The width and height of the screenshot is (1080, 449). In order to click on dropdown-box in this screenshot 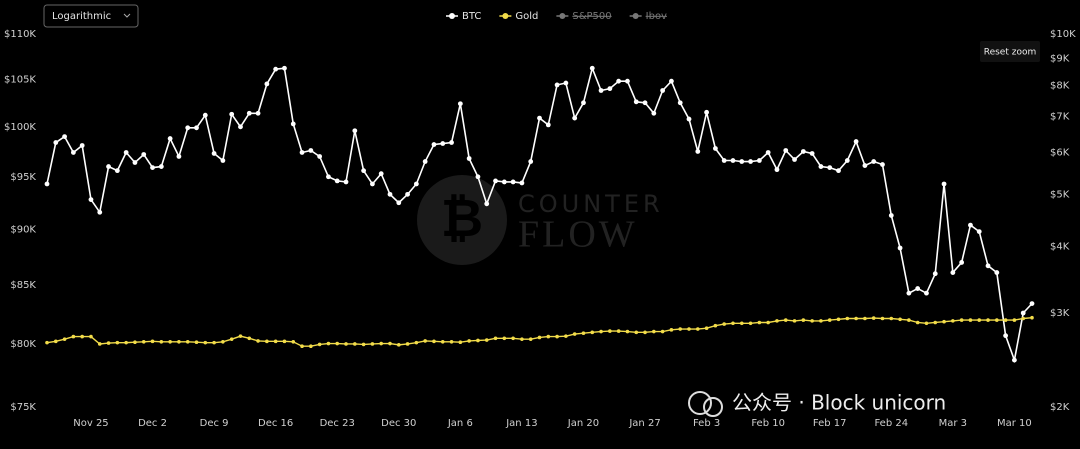, I will do `click(91, 16)`.